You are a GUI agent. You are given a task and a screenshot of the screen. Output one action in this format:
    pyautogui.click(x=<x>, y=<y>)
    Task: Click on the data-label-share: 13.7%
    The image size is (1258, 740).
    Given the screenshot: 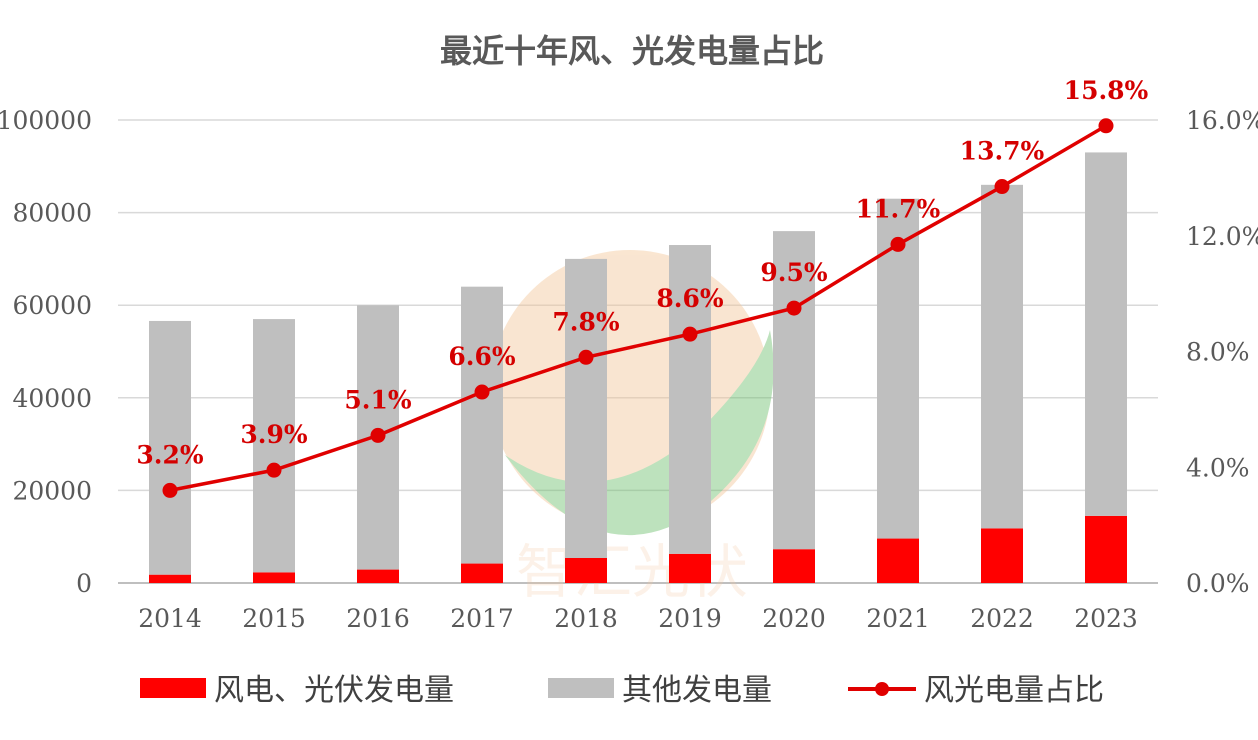 What is the action you would take?
    pyautogui.click(x=1002, y=151)
    